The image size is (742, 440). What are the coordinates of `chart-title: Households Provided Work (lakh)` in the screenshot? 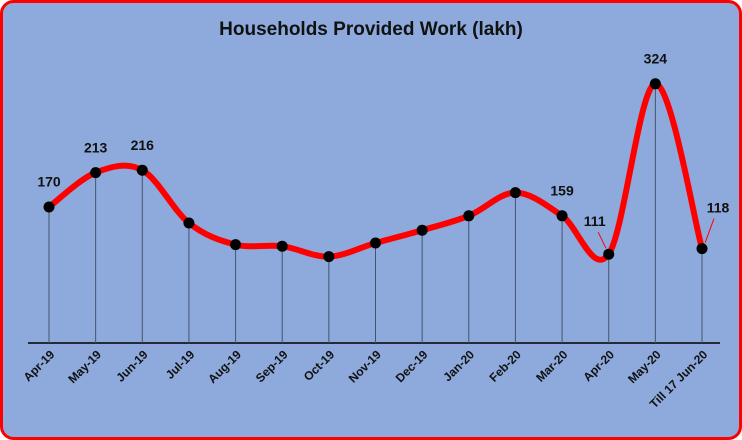 It's located at (371, 29).